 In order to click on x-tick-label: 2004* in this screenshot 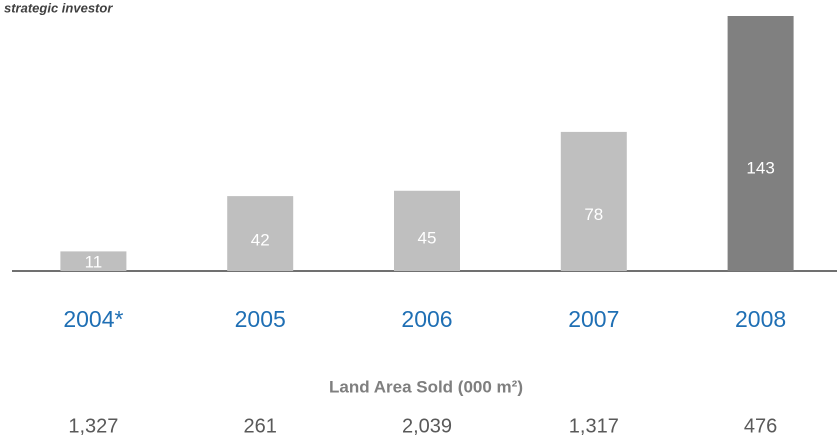, I will do `click(93, 319)`.